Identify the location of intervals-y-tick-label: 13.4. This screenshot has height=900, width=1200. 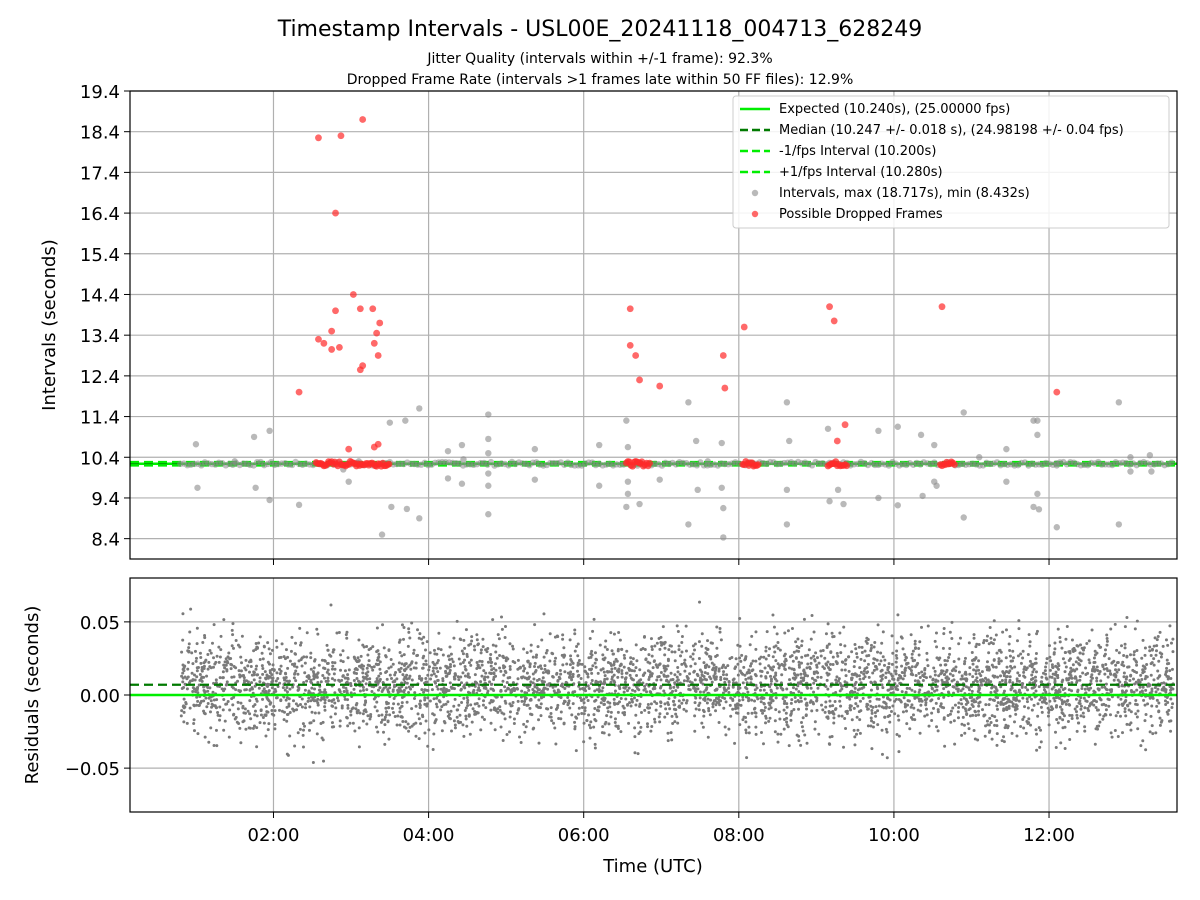
(100, 336).